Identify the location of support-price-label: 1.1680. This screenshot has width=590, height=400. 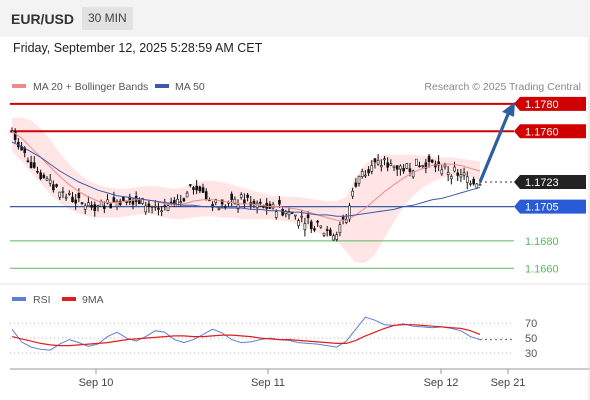
(542, 242).